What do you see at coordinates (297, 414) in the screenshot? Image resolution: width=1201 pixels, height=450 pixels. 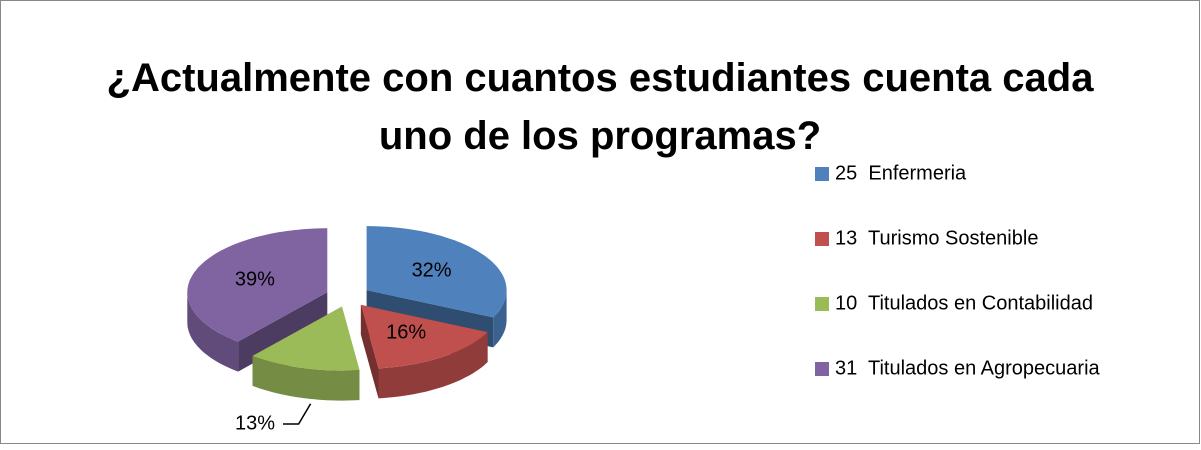 I see `leader-line` at bounding box center [297, 414].